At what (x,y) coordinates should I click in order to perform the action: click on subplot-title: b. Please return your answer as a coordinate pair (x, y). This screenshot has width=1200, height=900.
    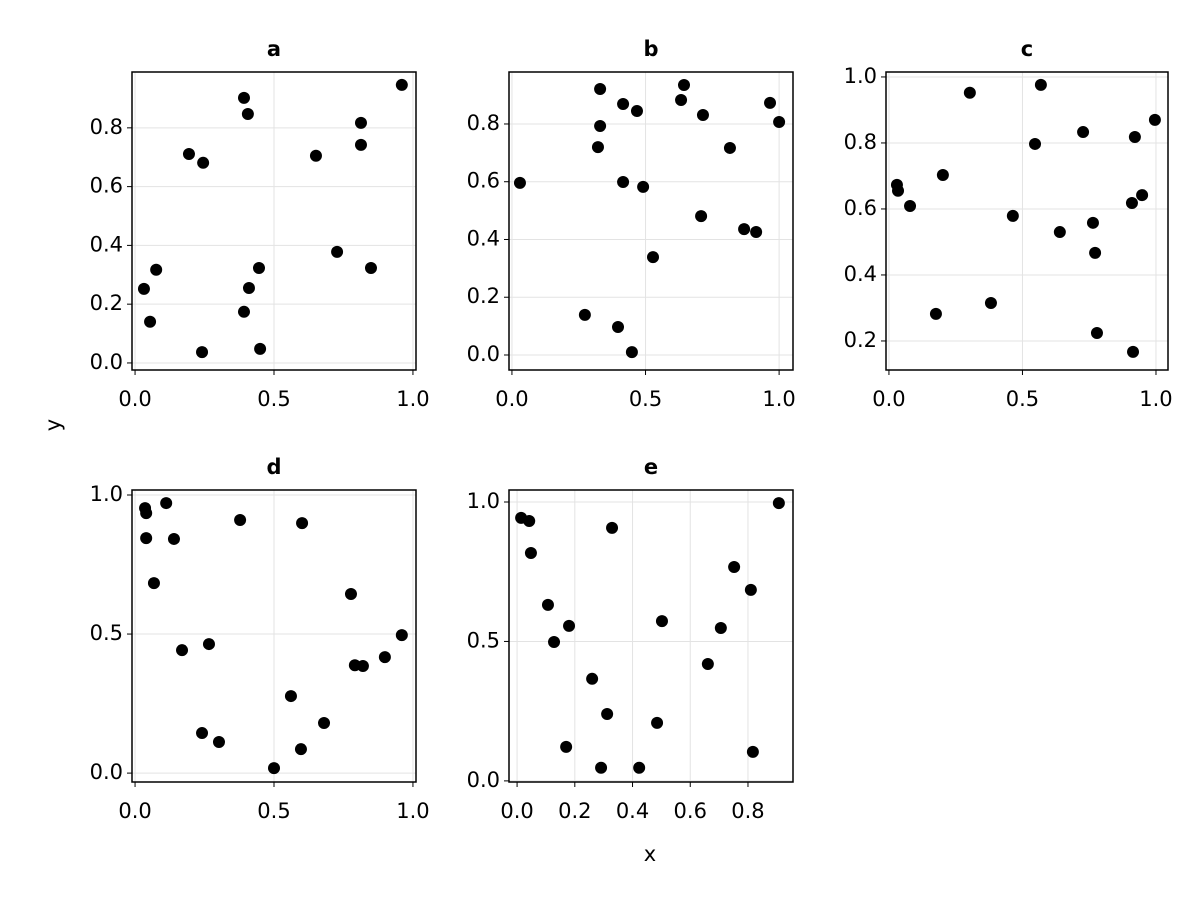
    Looking at the image, I should click on (650, 49).